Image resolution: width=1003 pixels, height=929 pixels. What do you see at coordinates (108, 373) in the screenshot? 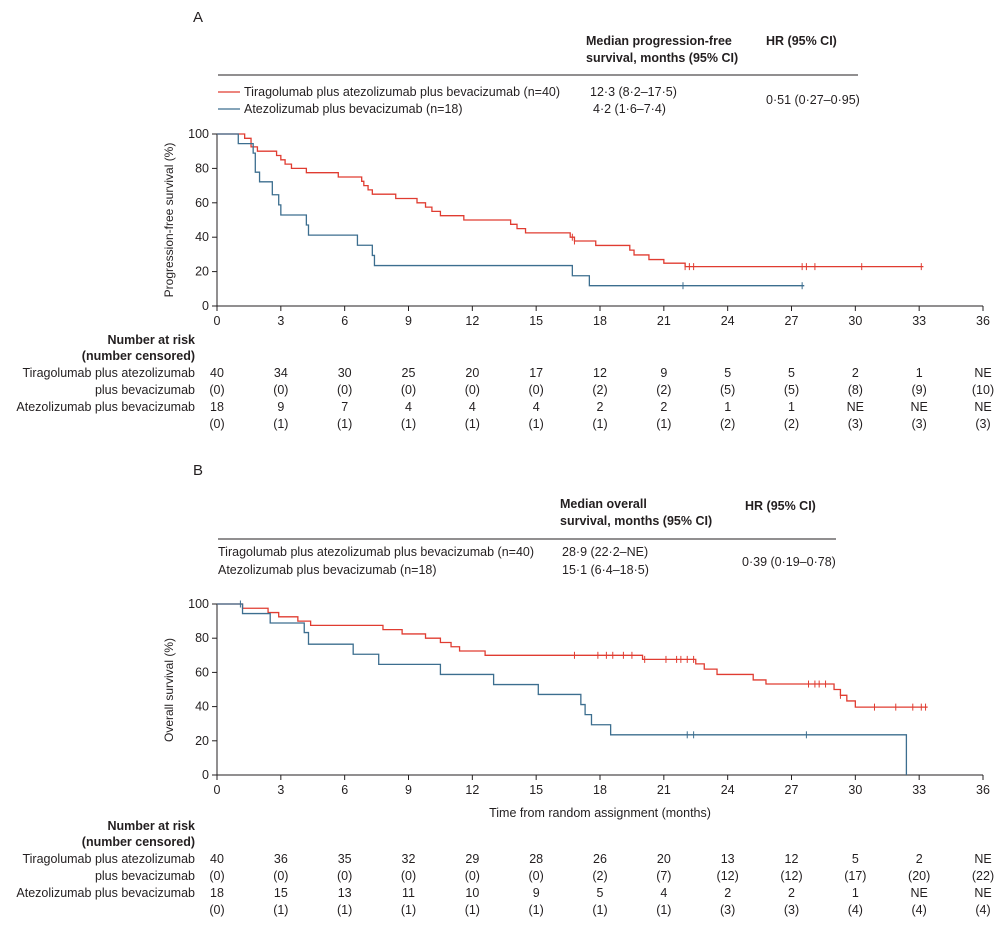
I see `panel-a-risk-group1-line1: Tiragolumab plus atezolizumab` at bounding box center [108, 373].